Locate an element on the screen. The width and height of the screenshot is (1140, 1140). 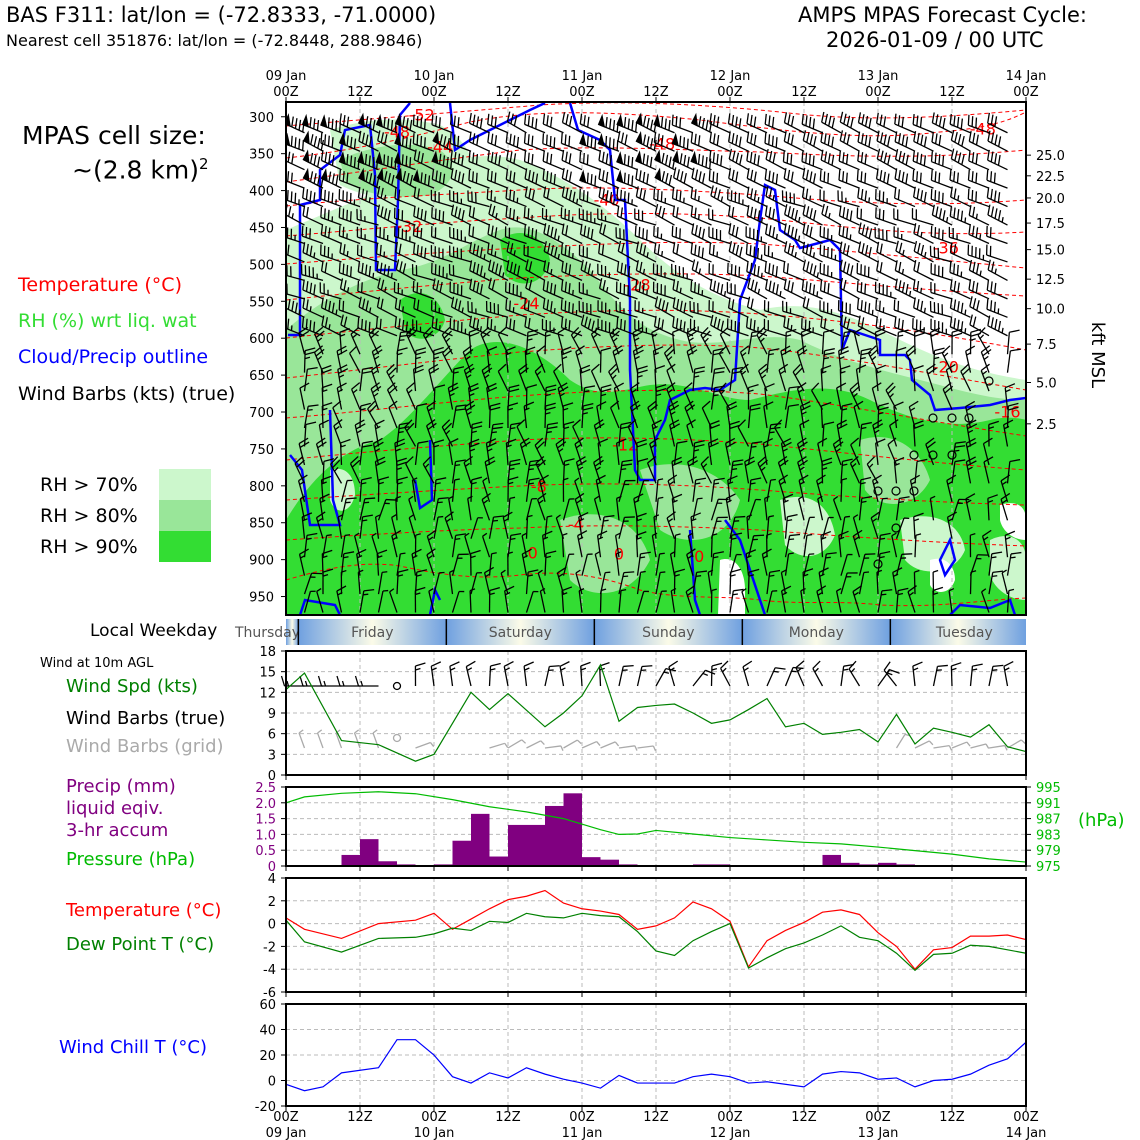
top-time-label: 00Z is located at coordinates (878, 92).